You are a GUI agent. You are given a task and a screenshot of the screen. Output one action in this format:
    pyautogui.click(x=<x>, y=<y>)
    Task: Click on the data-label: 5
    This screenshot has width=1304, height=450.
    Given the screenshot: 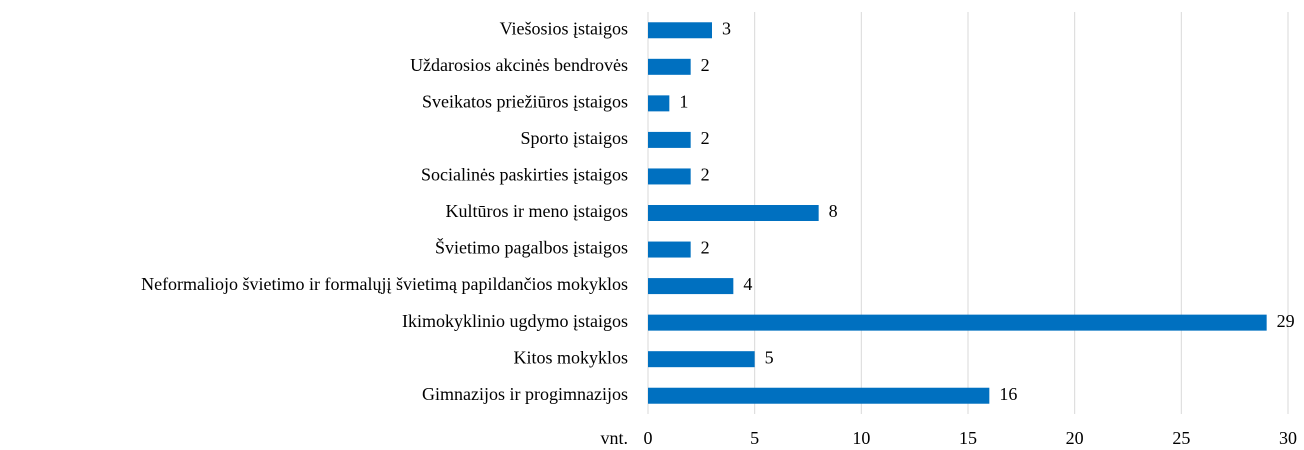 What is the action you would take?
    pyautogui.click(x=769, y=357)
    